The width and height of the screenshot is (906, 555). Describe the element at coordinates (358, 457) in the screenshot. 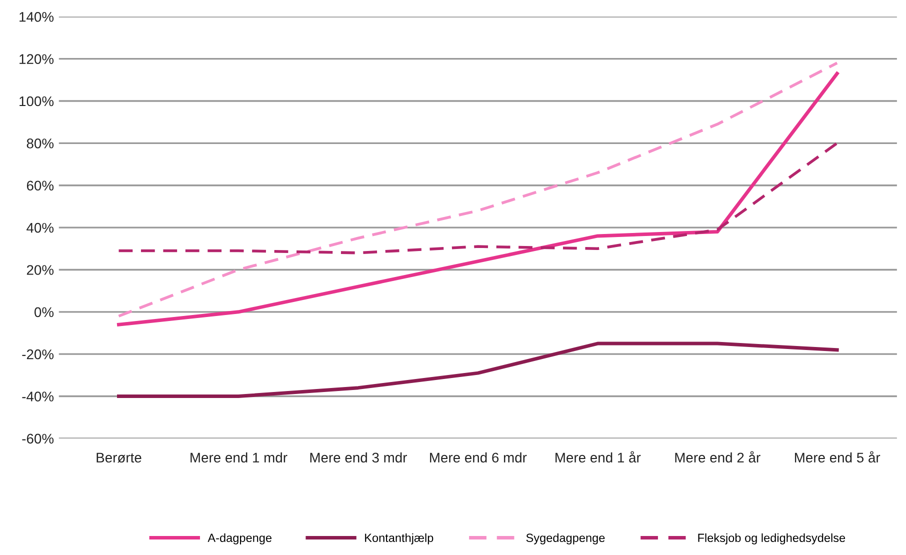

I see `x-tick-label: Mere end 3 mdr` at that location.